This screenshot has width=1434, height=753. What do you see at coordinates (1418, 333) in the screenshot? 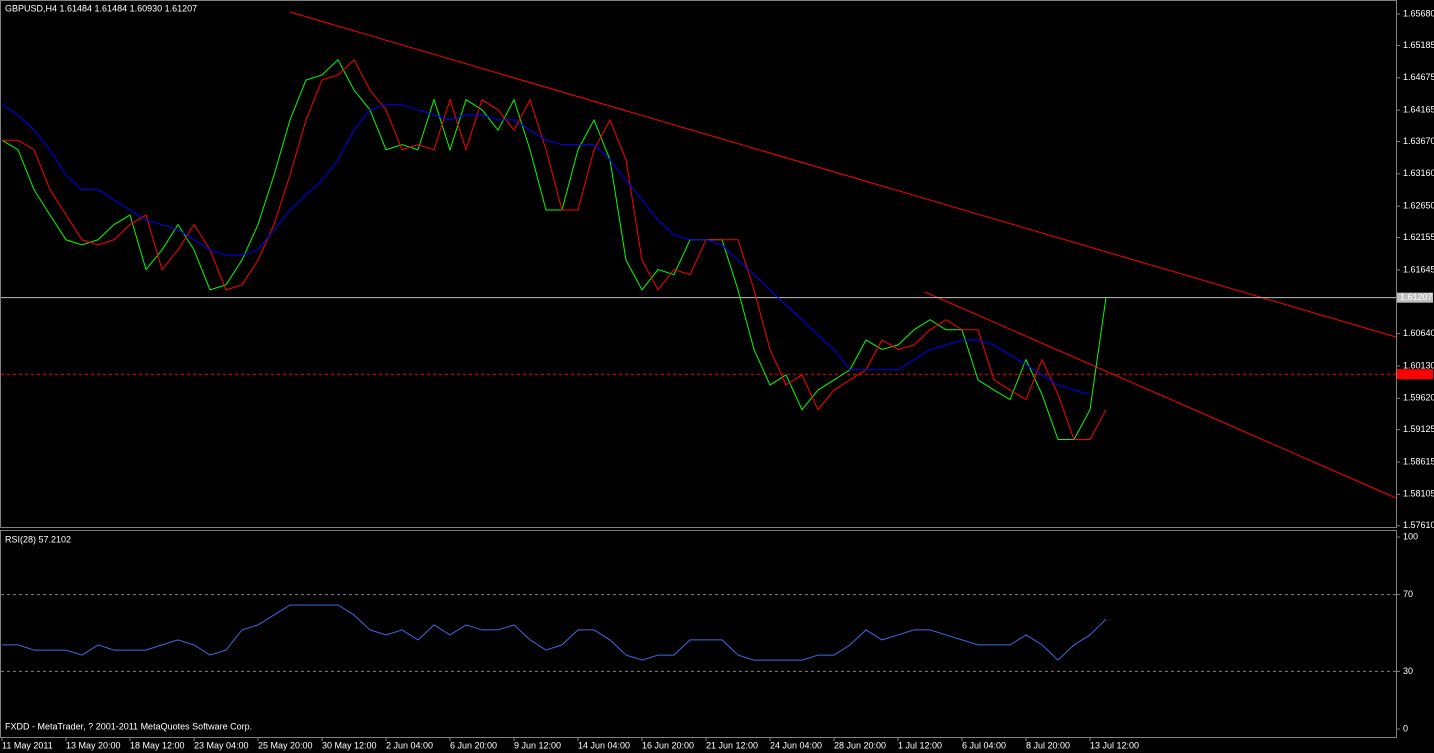
I see `y-tick-label: 1.60640` at bounding box center [1418, 333].